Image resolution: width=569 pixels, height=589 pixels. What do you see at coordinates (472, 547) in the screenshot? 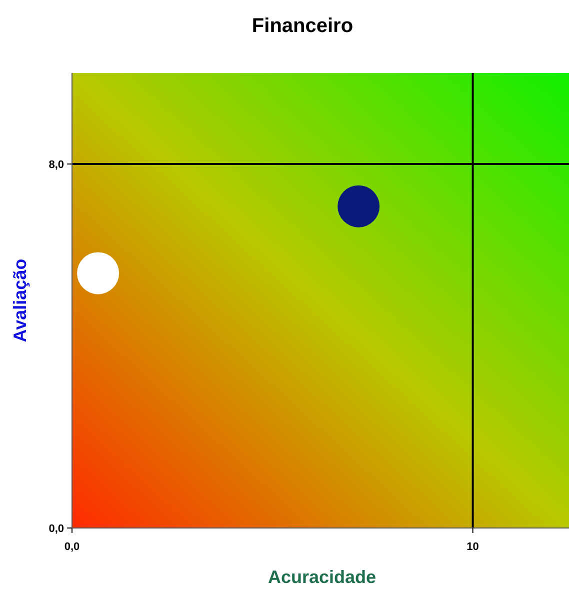
I see `x-tick-label: 10` at bounding box center [472, 547].